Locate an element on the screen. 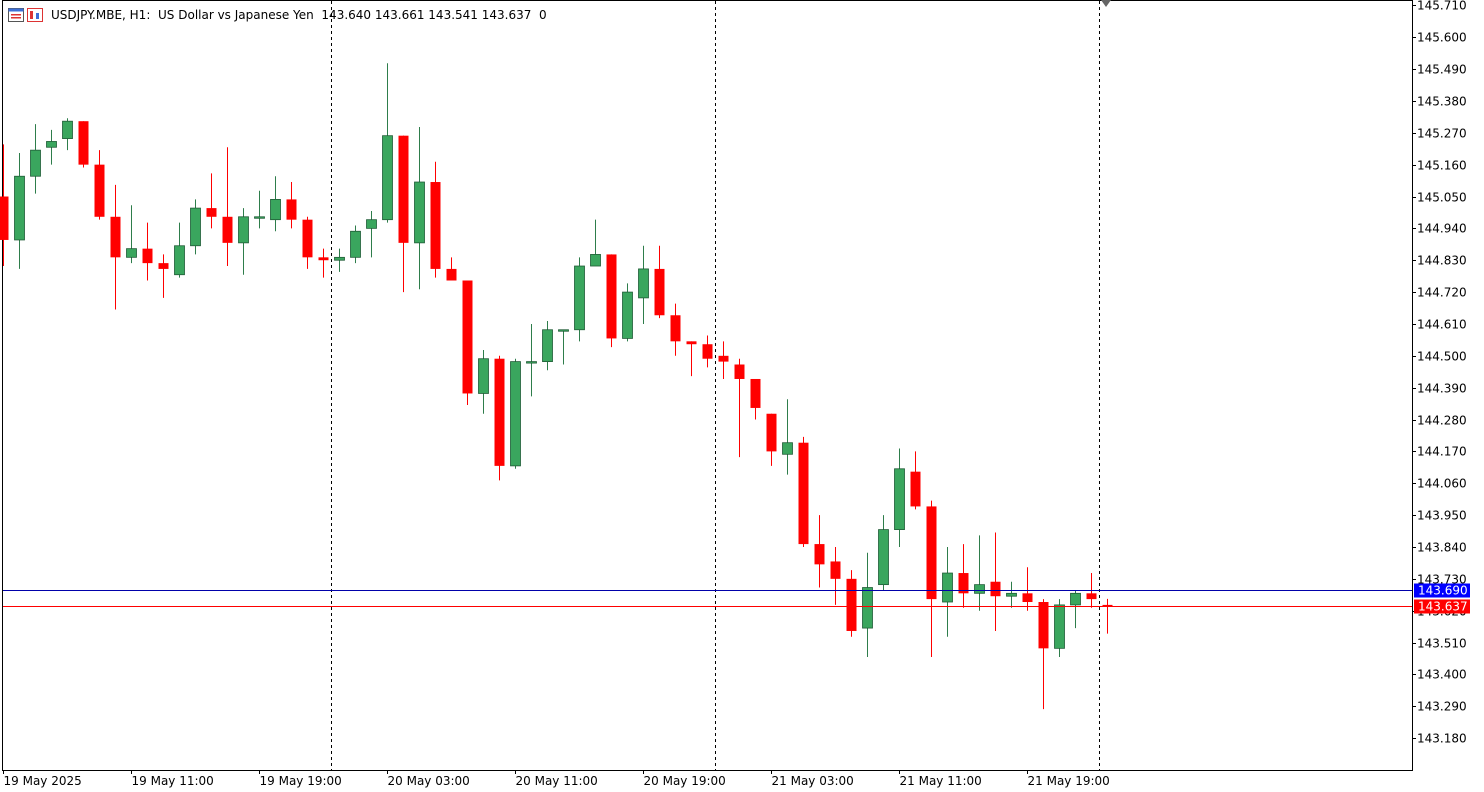 This screenshot has height=792, width=1484. bid-price-label: 143.637 is located at coordinates (1443, 607).